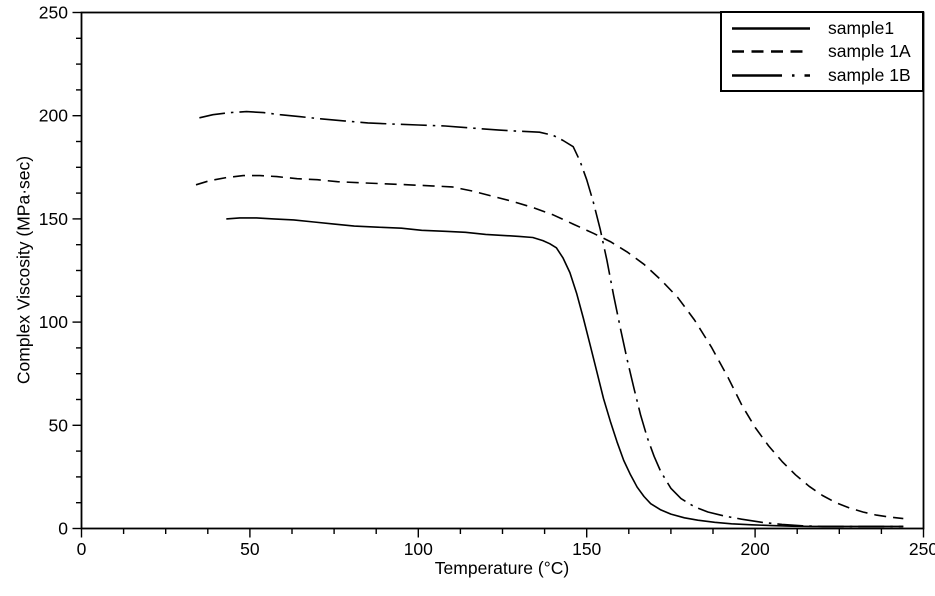 This screenshot has height=596, width=935. Describe the element at coordinates (63, 529) in the screenshot. I see `y-tick-label: 0` at that location.